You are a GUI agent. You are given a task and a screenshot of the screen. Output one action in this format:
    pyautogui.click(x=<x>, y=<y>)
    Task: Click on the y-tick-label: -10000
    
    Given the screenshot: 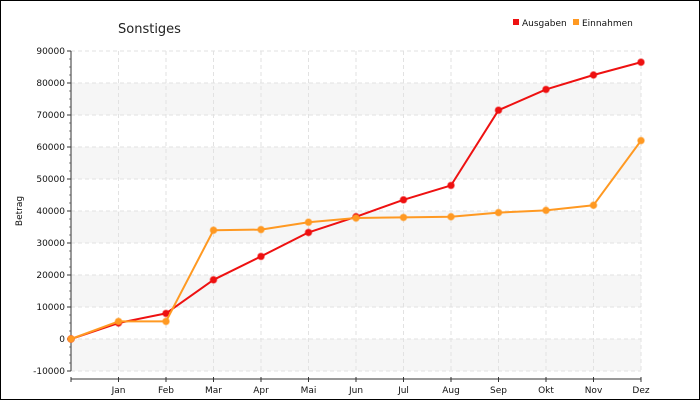 What is the action you would take?
    pyautogui.click(x=49, y=372)
    